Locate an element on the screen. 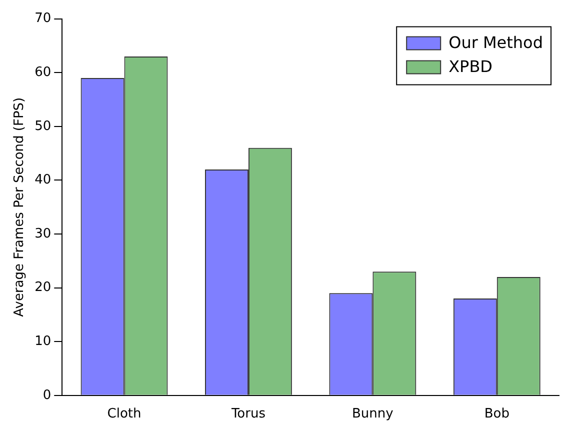 Image resolution: width=579 pixels, height=433 pixels. y-tick-label: 50 is located at coordinates (43, 126).